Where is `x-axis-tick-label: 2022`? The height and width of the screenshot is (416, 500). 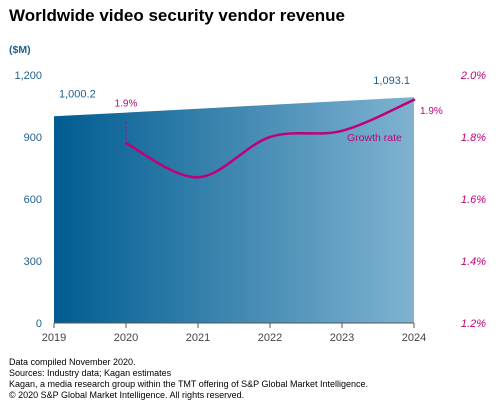 x-axis-tick-label: 2022 is located at coordinates (270, 338).